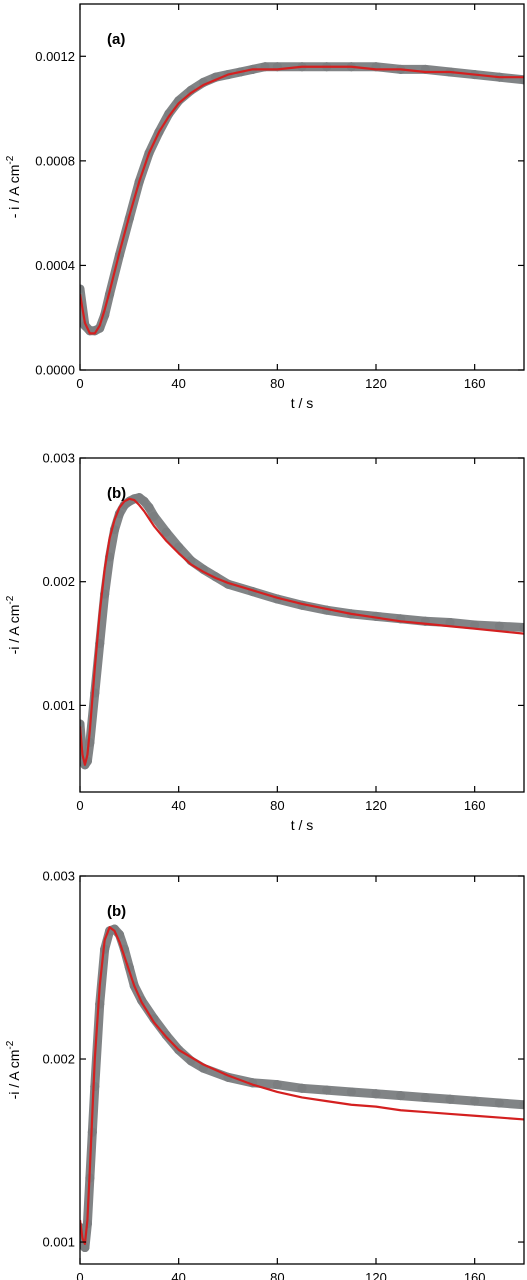 The image size is (527, 1280). Describe the element at coordinates (55, 160) in the screenshot. I see `y-tick-label: 0.0008` at that location.